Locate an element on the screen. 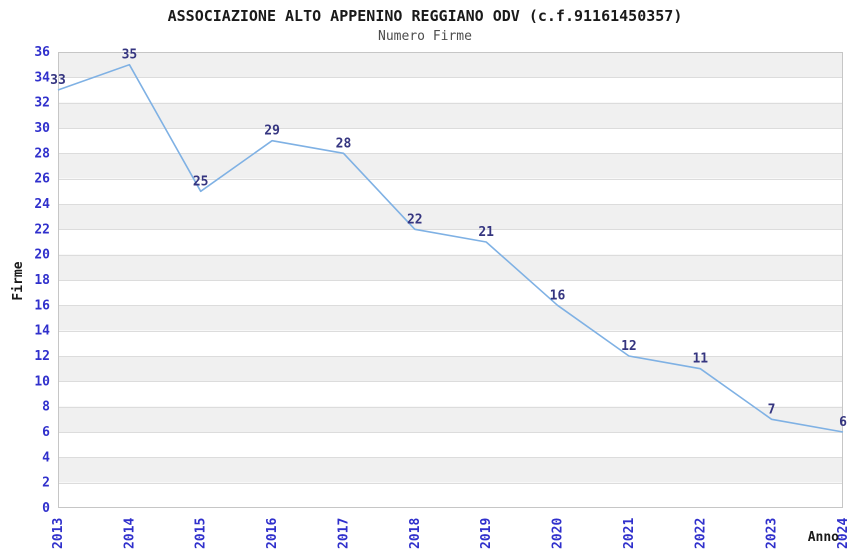 Image resolution: width=850 pixels, height=550 pixels. y-tick-label: 20 is located at coordinates (42, 255).